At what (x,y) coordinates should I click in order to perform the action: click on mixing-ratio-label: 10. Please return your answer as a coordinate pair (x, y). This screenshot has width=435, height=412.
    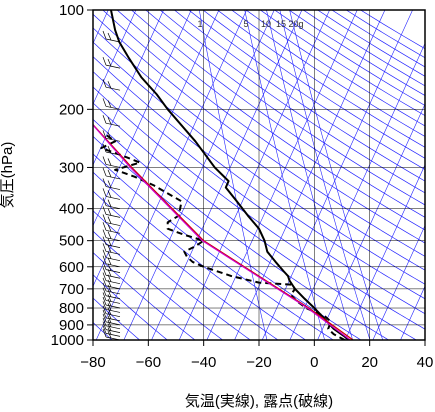
    Looking at the image, I should click on (266, 24).